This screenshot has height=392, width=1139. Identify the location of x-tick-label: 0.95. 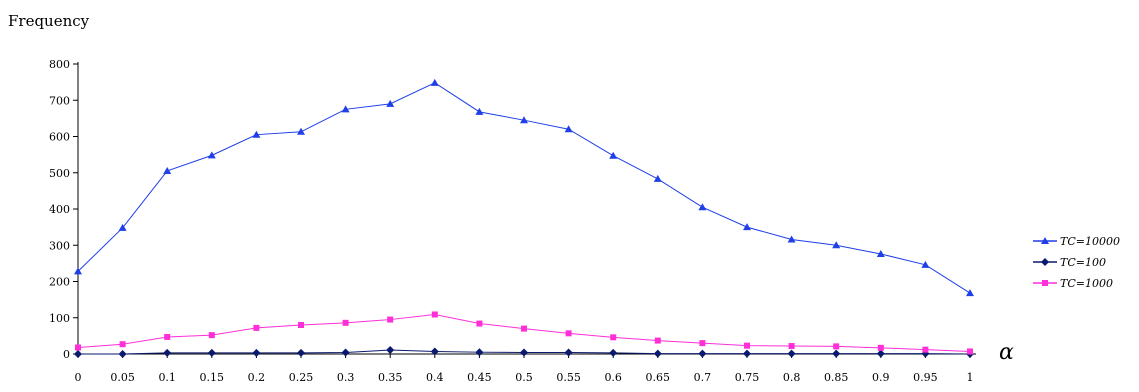
(925, 377).